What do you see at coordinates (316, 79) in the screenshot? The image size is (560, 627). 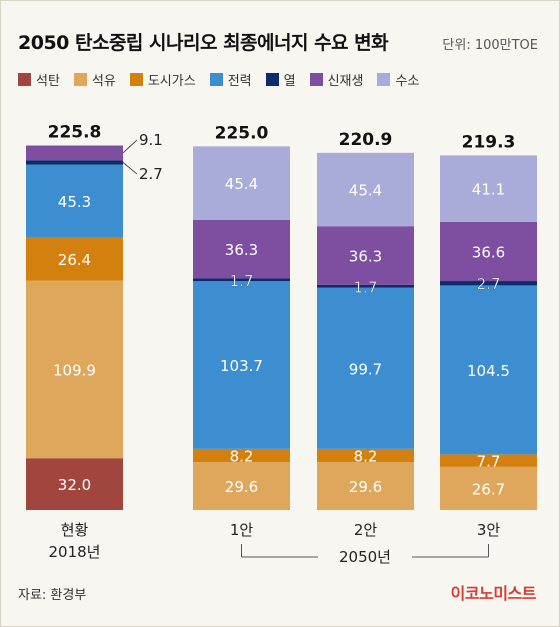 I see `legend-swatch-renewable` at bounding box center [316, 79].